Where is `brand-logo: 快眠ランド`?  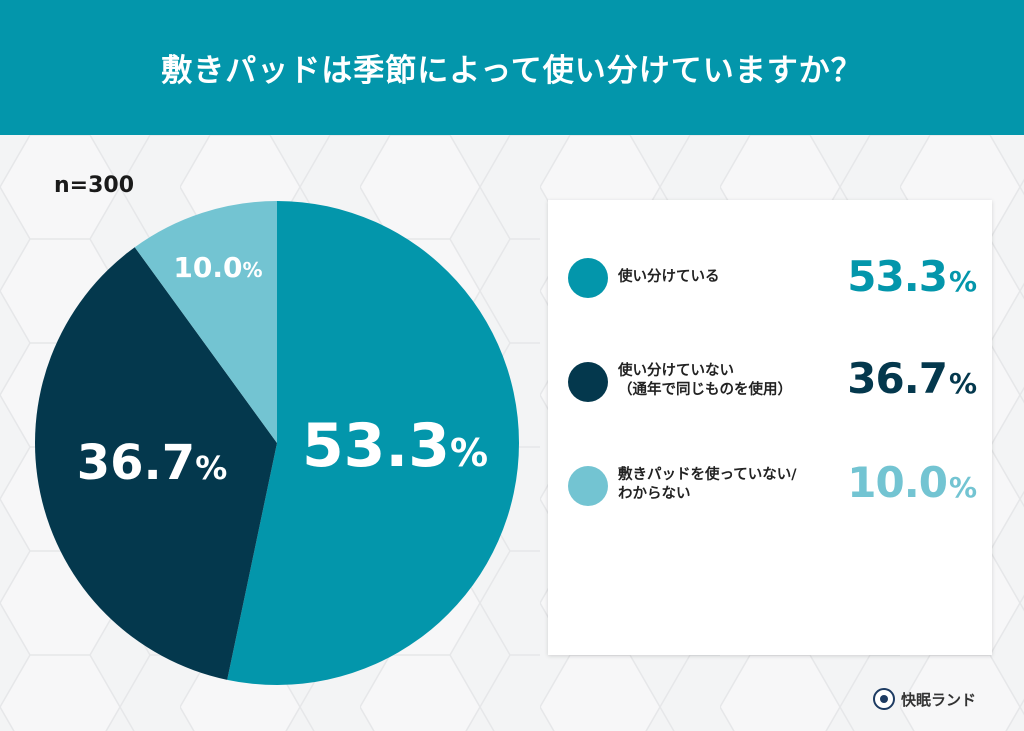 brand-logo: 快眠ランド is located at coordinates (924, 699).